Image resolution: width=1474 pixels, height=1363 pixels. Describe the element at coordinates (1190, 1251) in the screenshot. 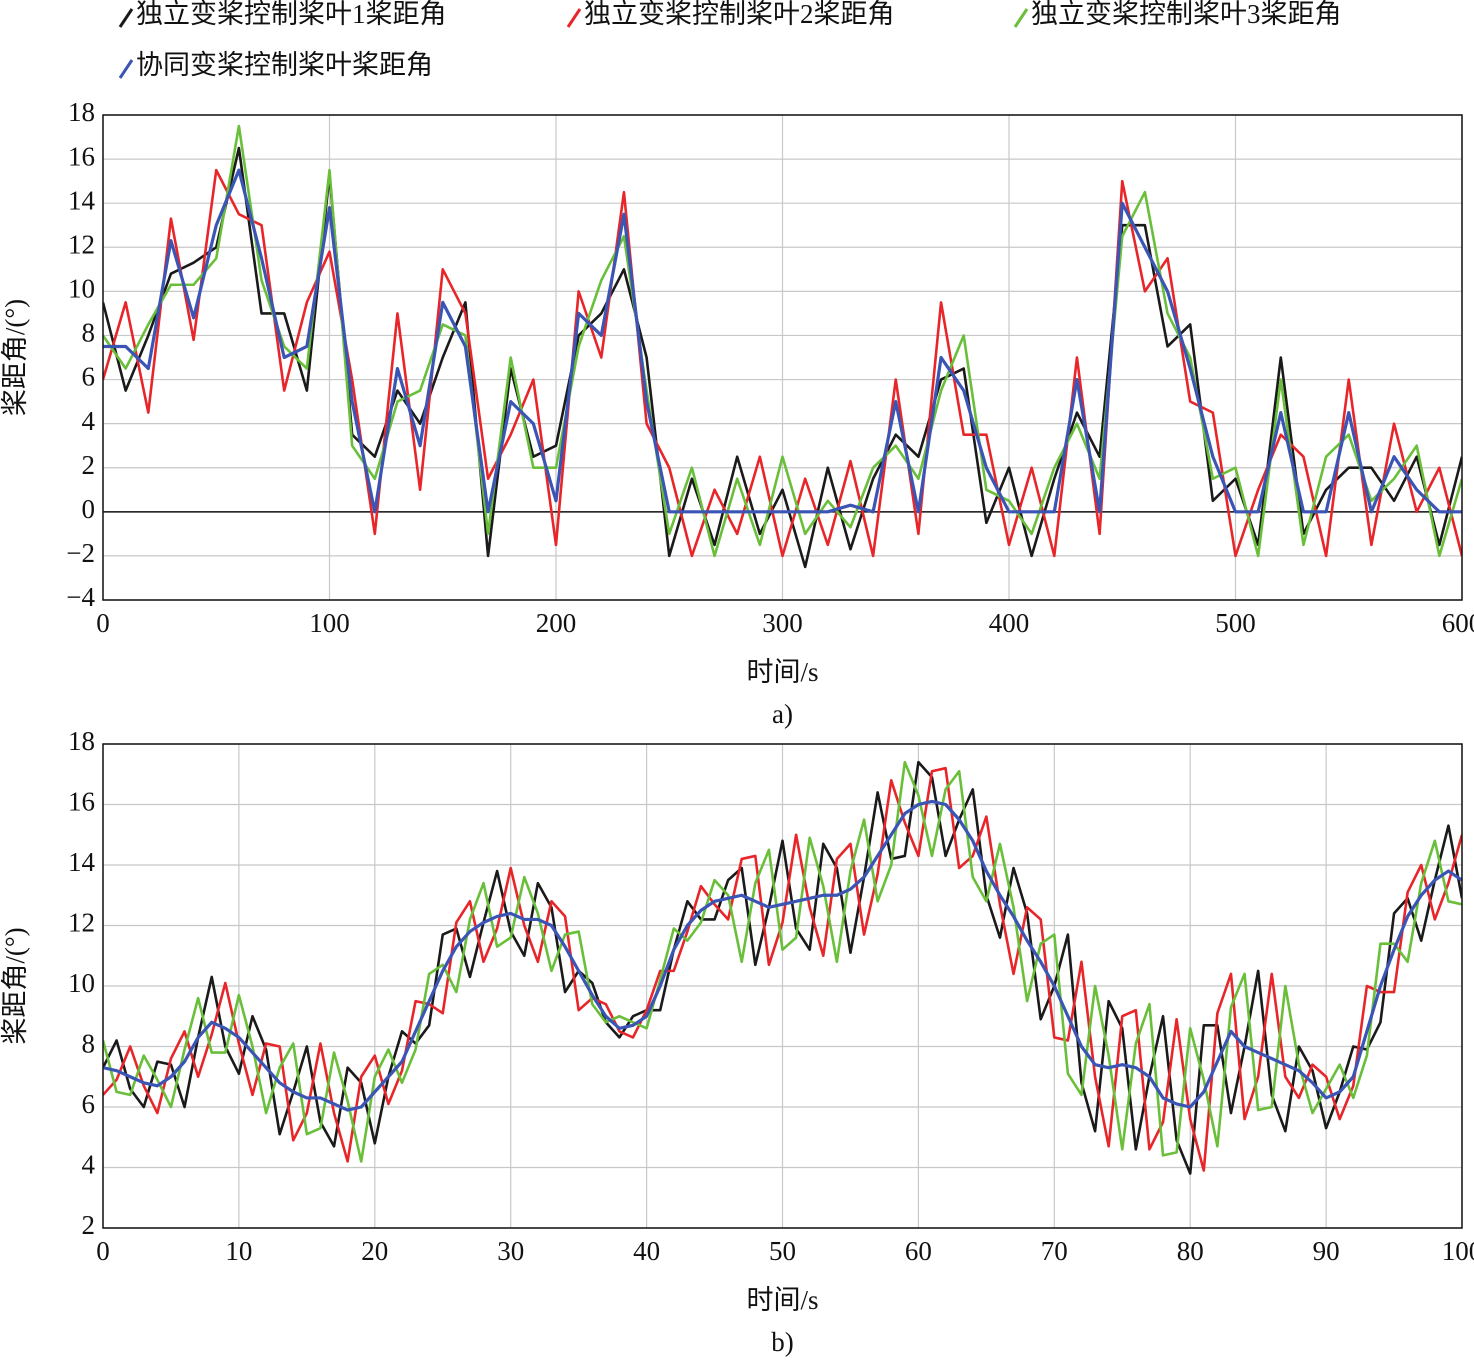

I see `x-tick-label: 80` at that location.